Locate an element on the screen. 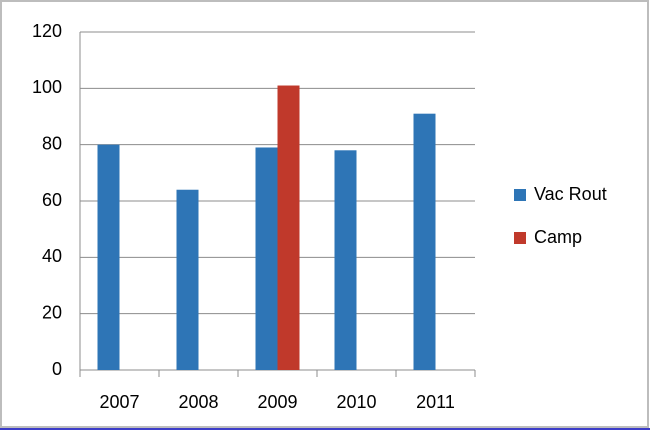  y-tick-label: 20 is located at coordinates (52, 312).